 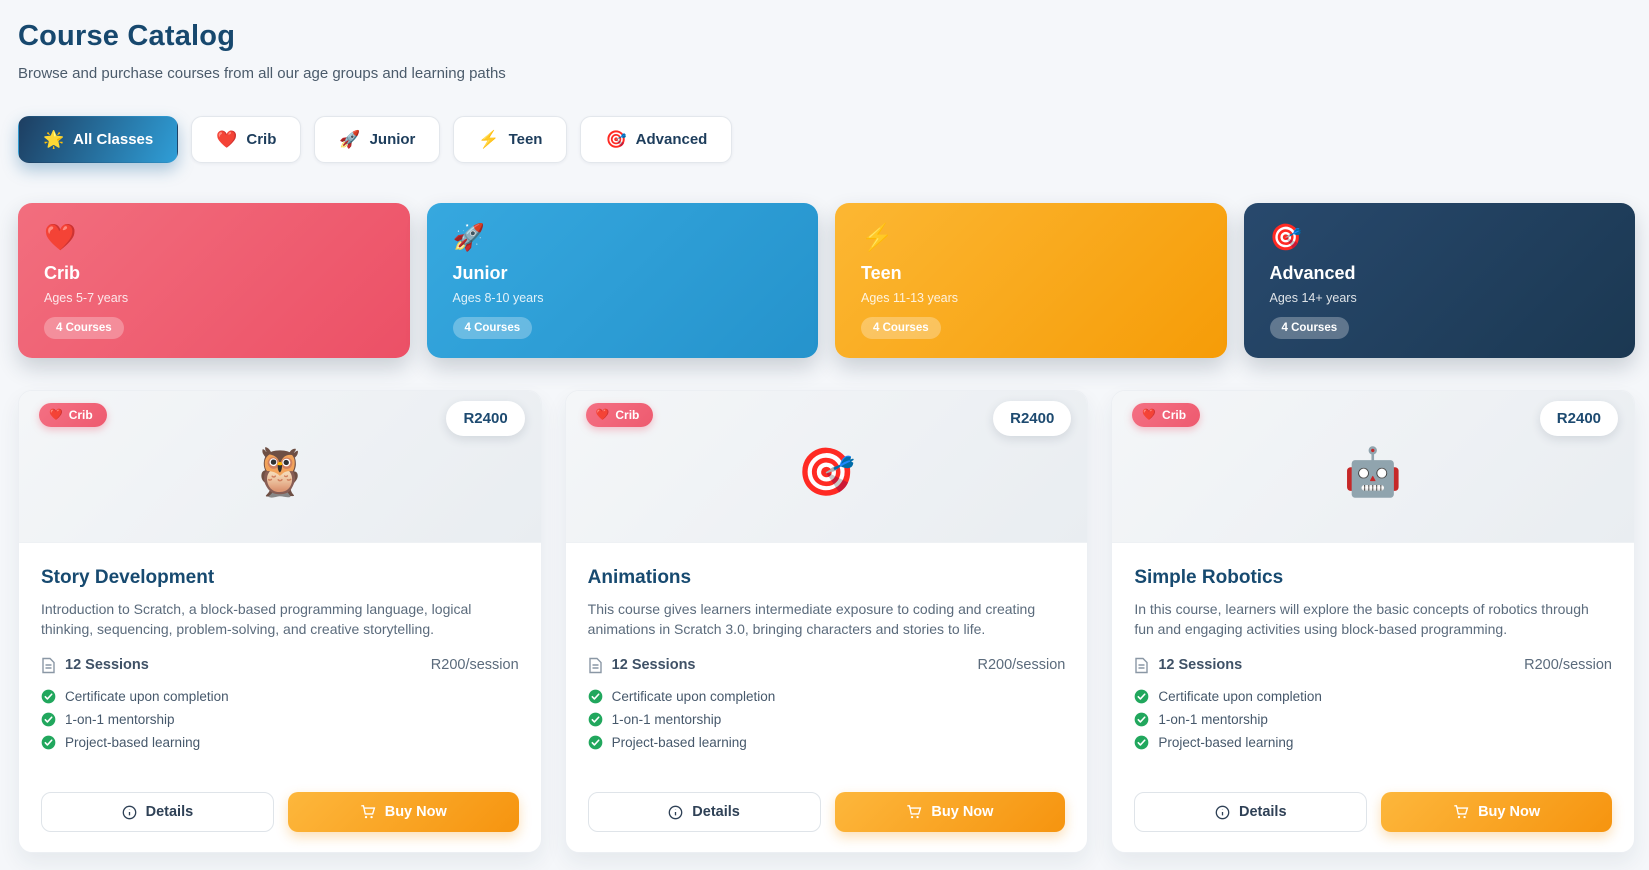 What do you see at coordinates (54, 139) in the screenshot?
I see `star-icon: 🌟` at bounding box center [54, 139].